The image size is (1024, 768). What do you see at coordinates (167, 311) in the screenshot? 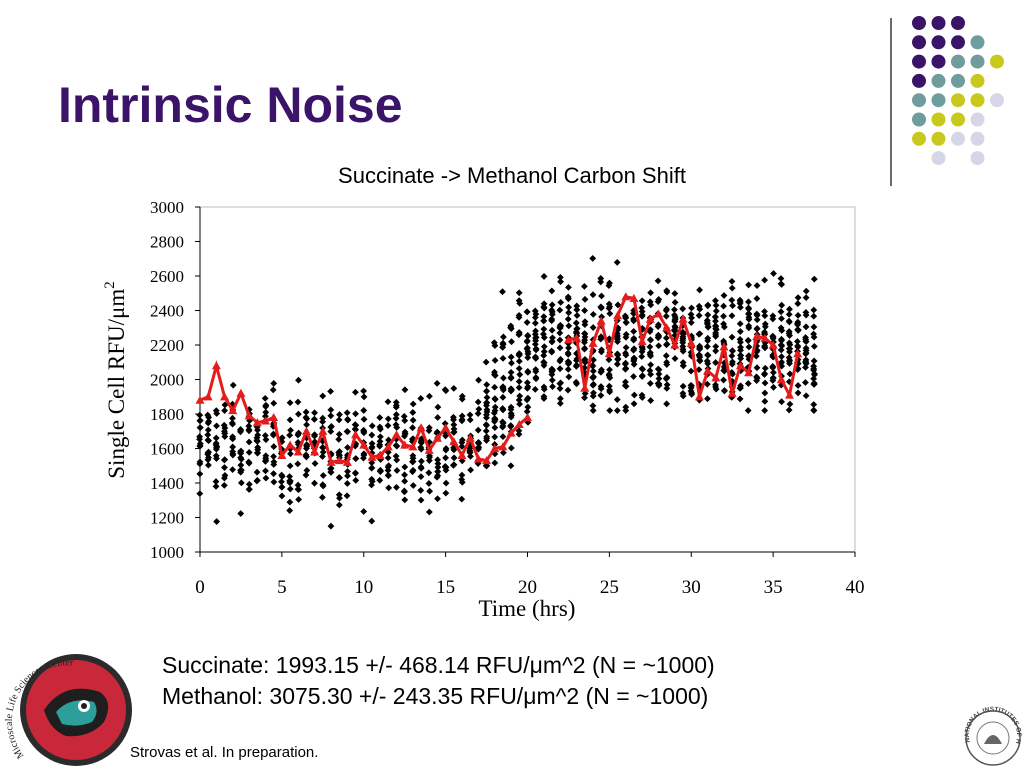
I see `y-tick-label: 2400` at bounding box center [167, 311].